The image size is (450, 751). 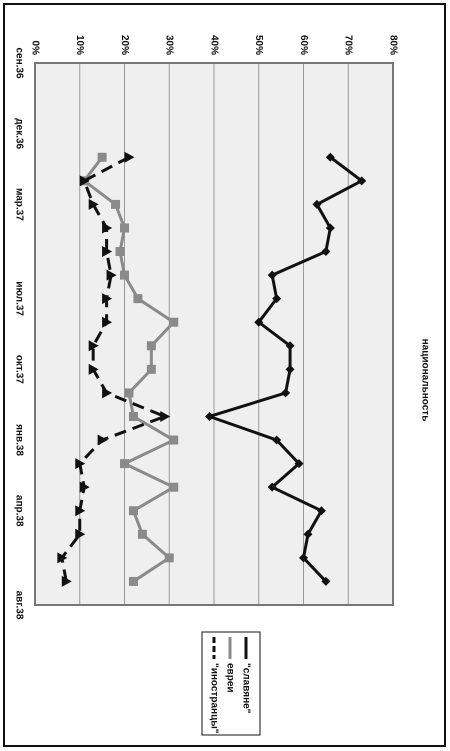 What do you see at coordinates (213, 45) in the screenshot?
I see `y-tick-label: 40%` at bounding box center [213, 45].